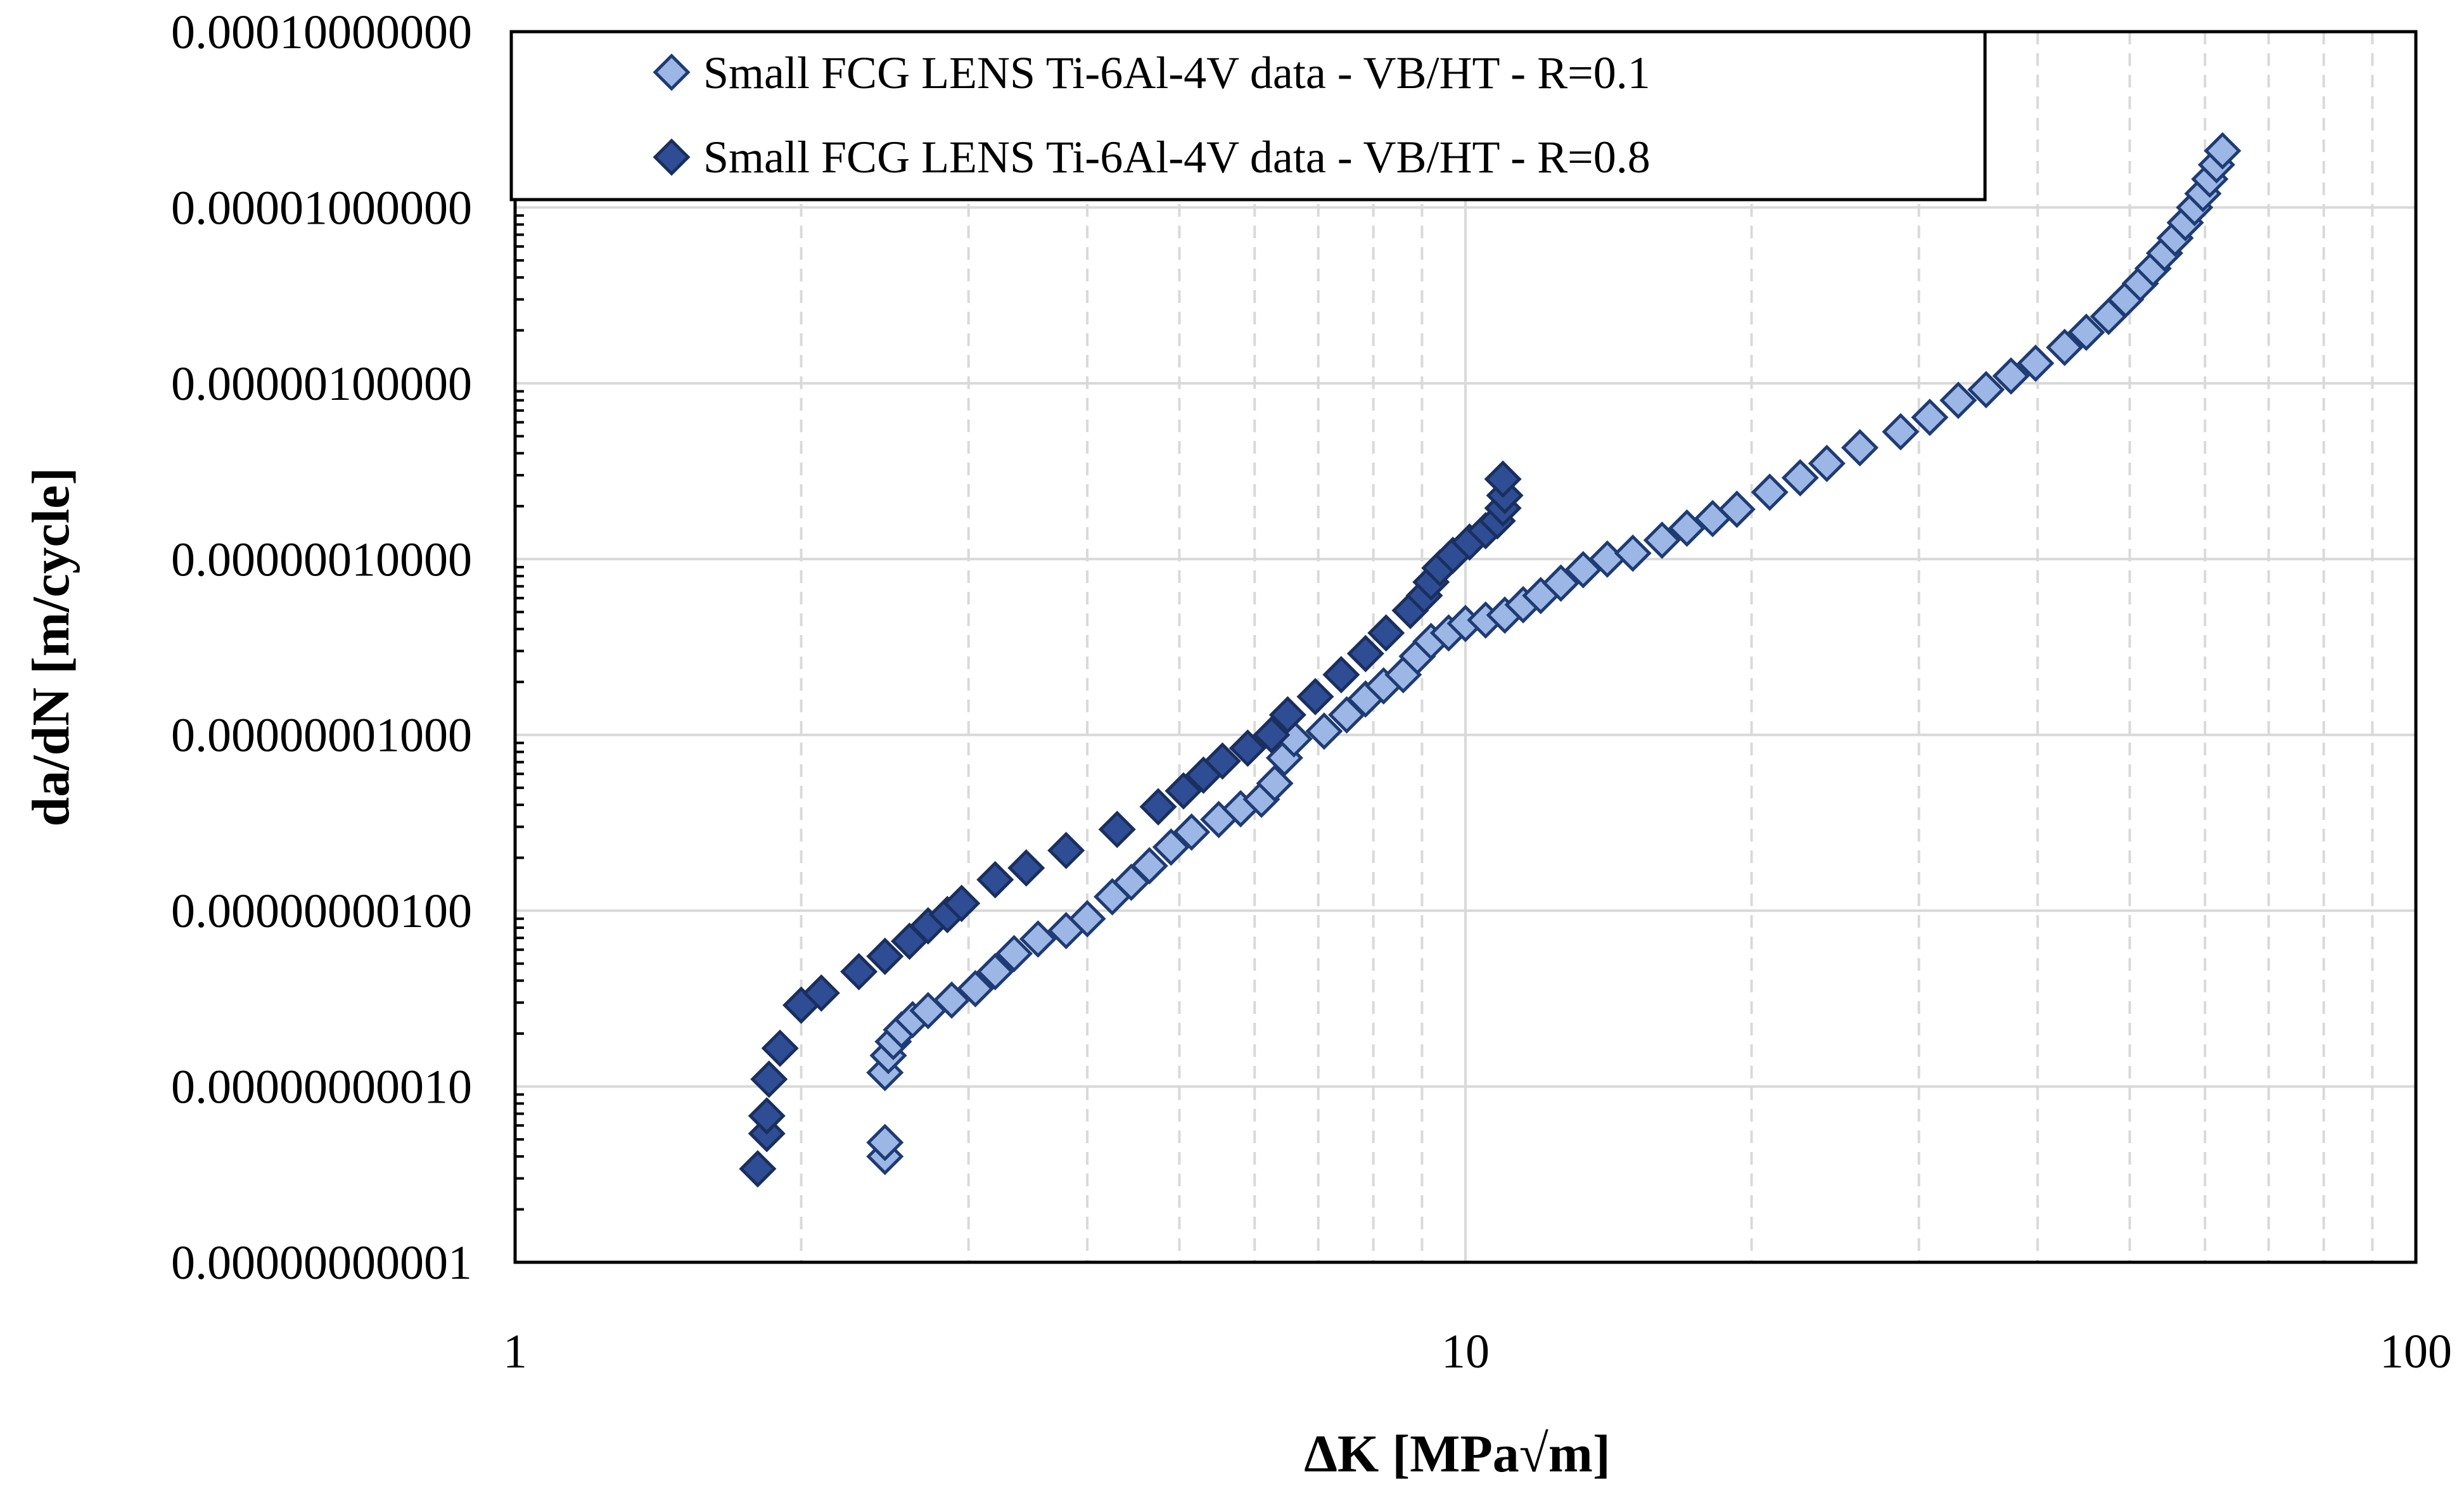  I want to click on x-tick-labels: 1 10 100, so click(1477, 1352).